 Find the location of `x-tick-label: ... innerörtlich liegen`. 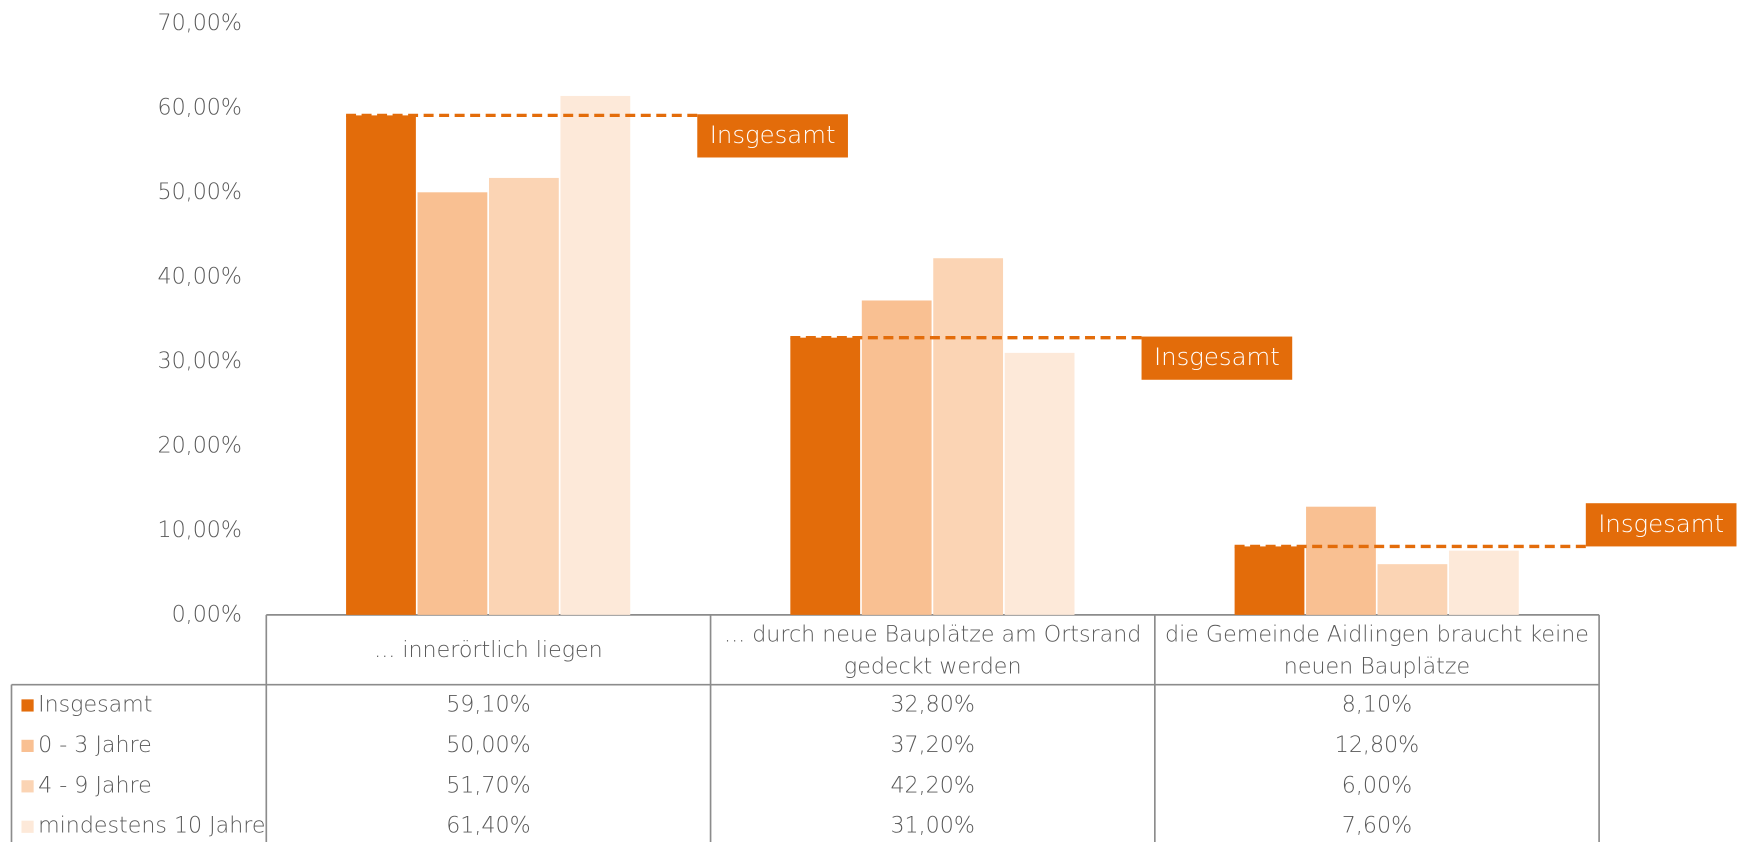

x-tick-label: ... innerörtlich liegen is located at coordinates (488, 649).